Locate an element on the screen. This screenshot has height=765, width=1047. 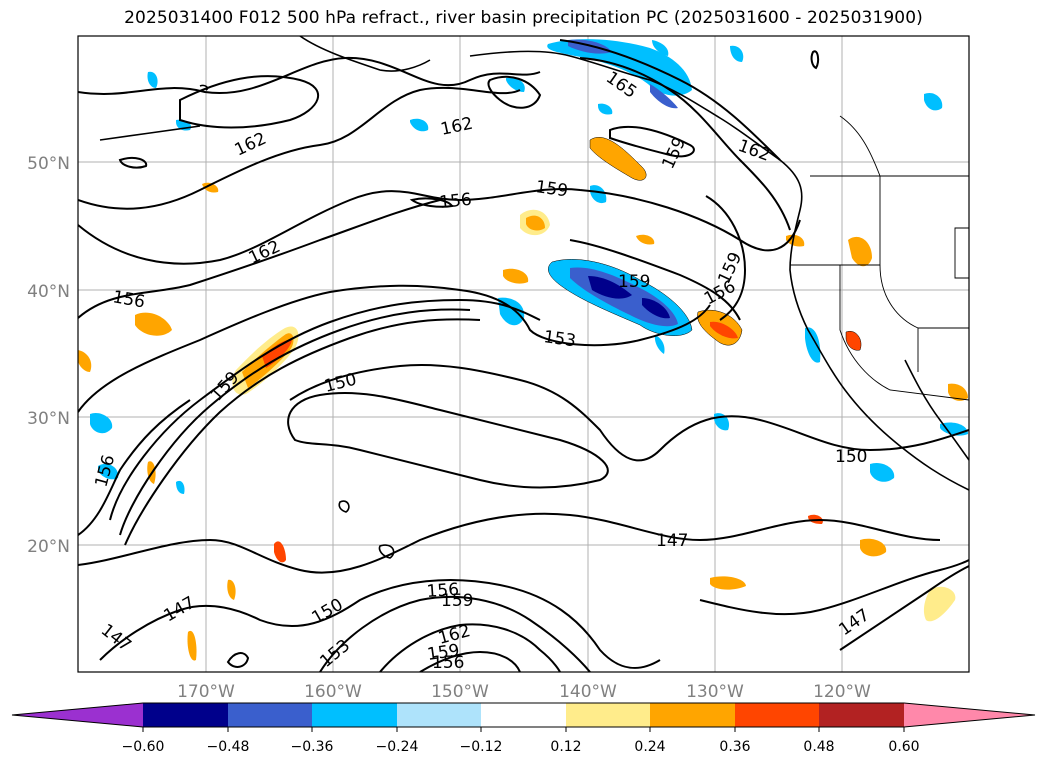
lat-label: 50°N is located at coordinates (48, 164).